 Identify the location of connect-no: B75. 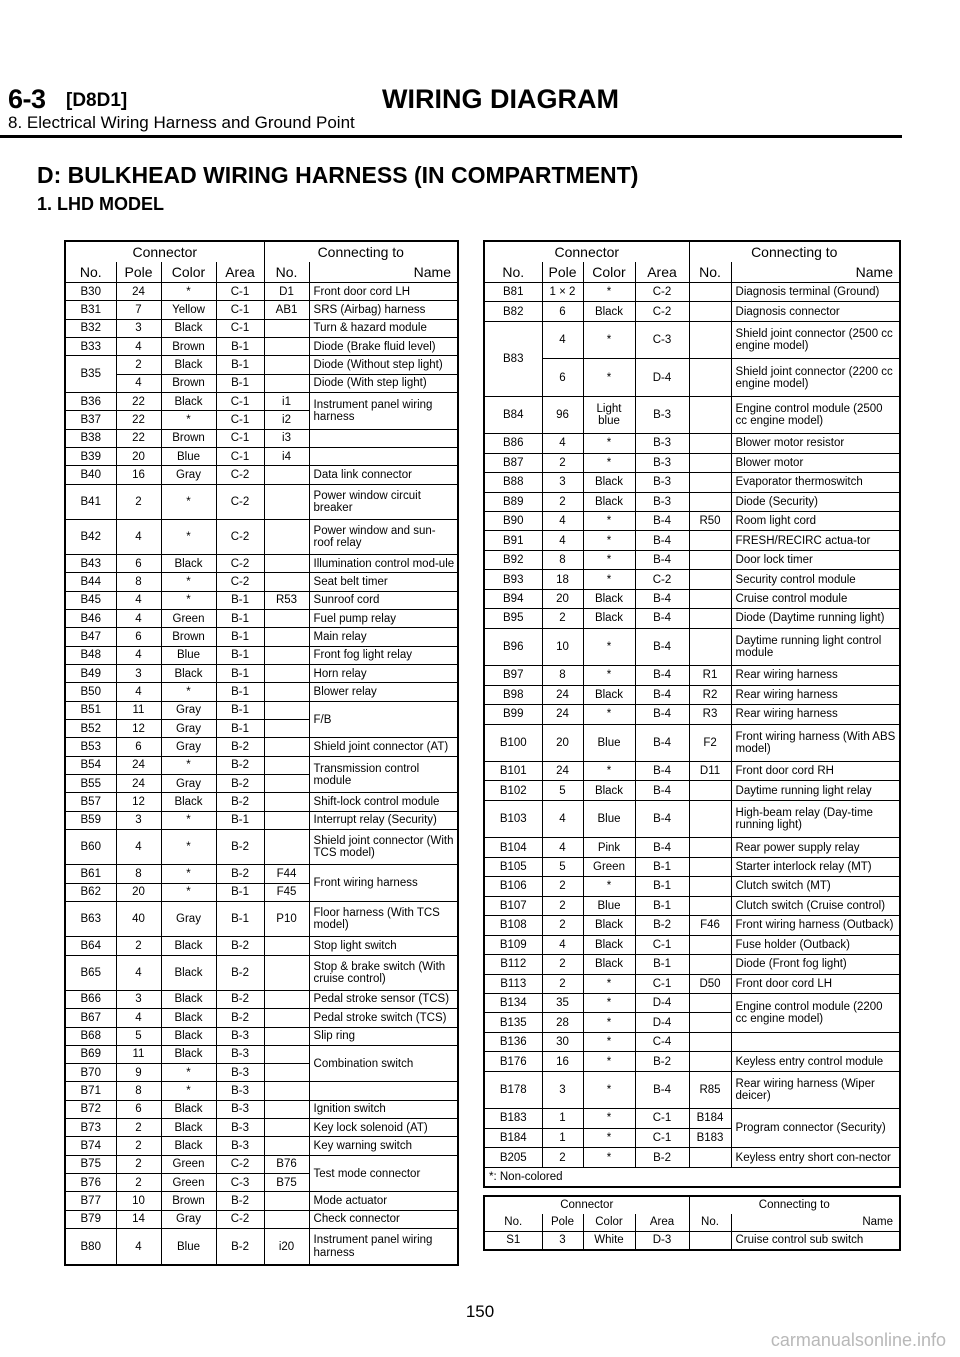
(286, 1183).